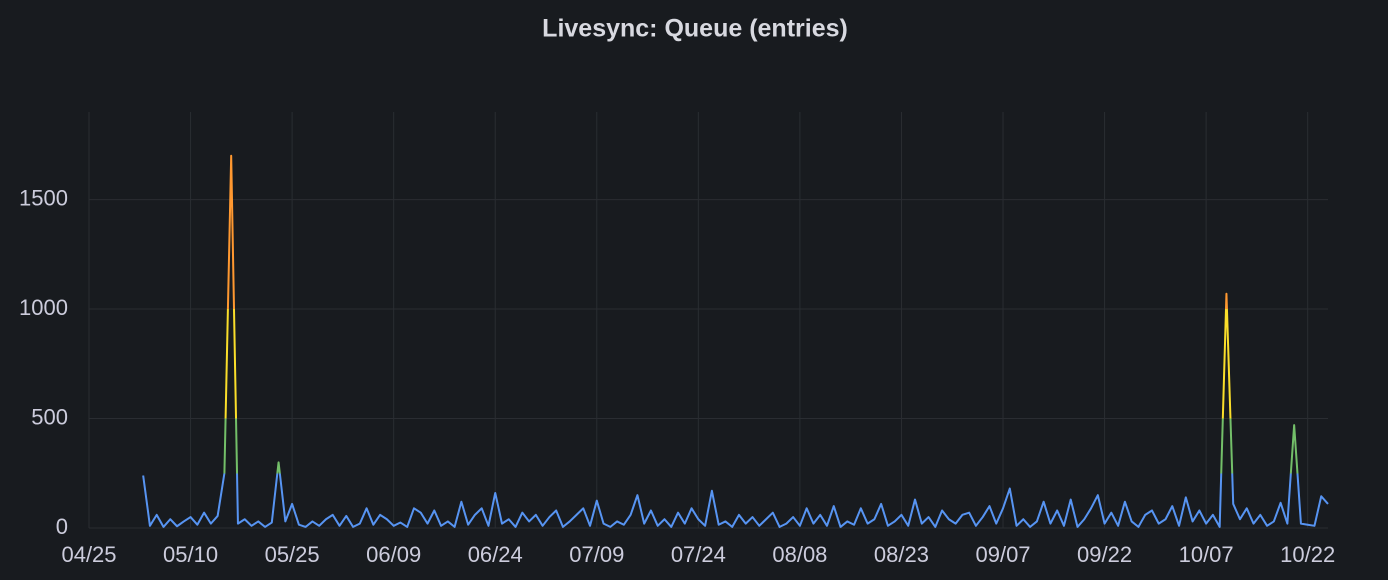 The width and height of the screenshot is (1388, 580). Describe the element at coordinates (62, 526) in the screenshot. I see `y-tick-label: 0` at that location.